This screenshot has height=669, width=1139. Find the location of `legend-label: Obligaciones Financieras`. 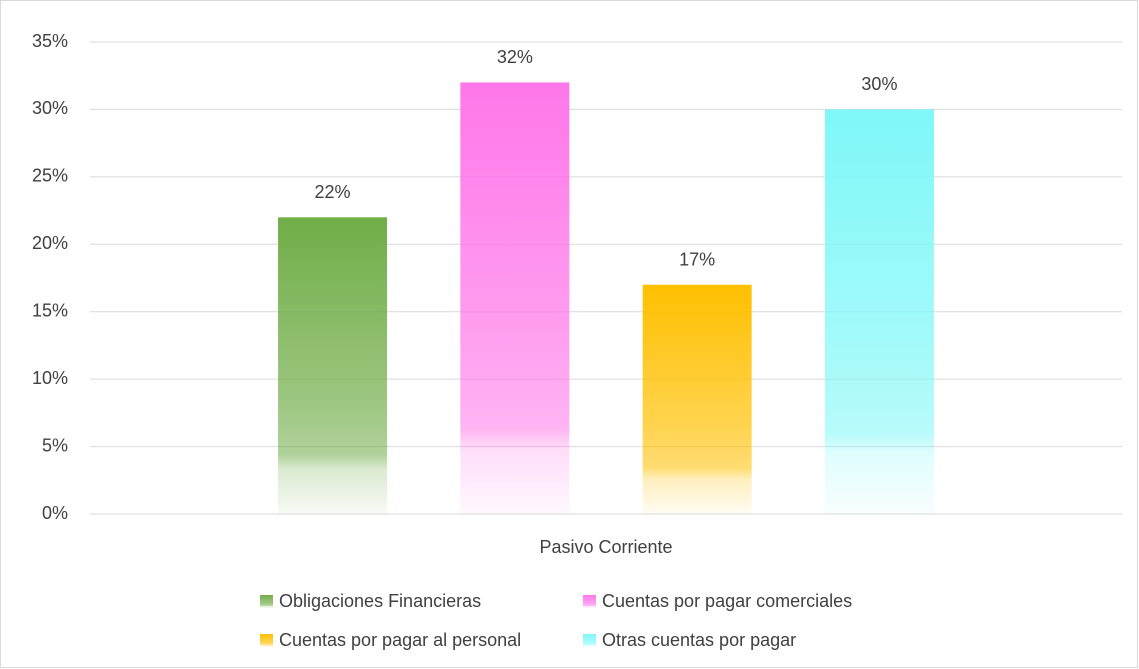

legend-label: Obligaciones Financieras is located at coordinates (380, 601).